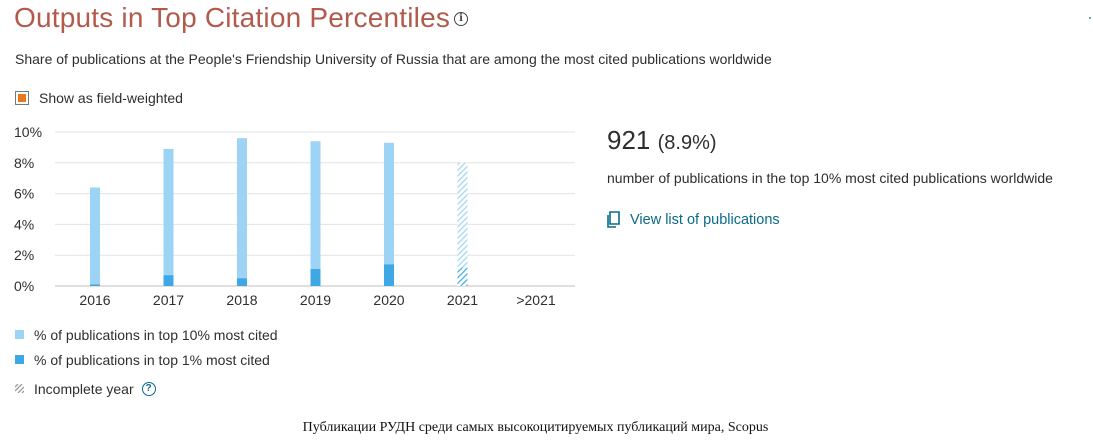 The image size is (1093, 443). Describe the element at coordinates (389, 275) in the screenshot. I see `bar-top1-2020` at that location.